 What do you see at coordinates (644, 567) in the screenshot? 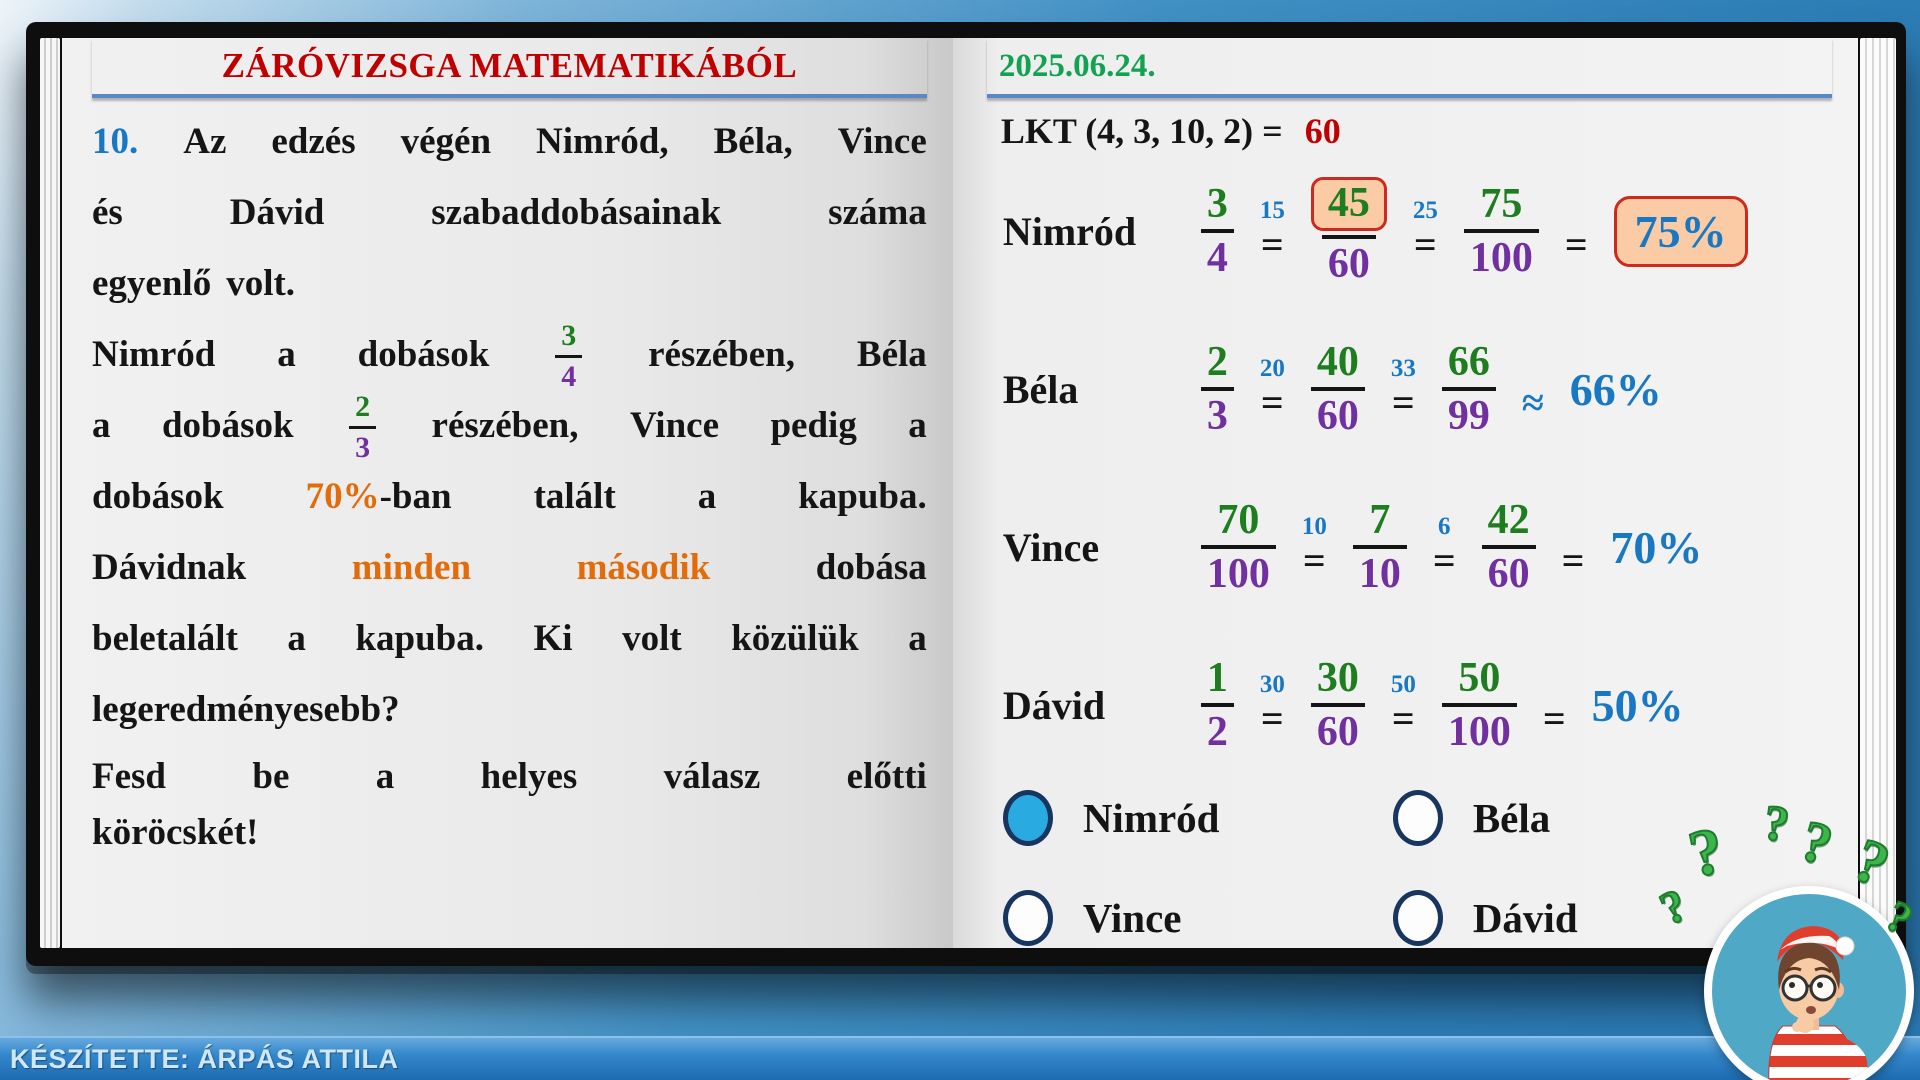
I see `word: második` at bounding box center [644, 567].